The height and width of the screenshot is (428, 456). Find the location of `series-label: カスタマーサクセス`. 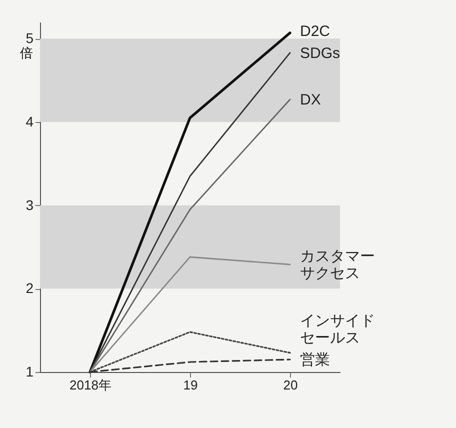

series-label: カスタマーサクセス is located at coordinates (337, 265).